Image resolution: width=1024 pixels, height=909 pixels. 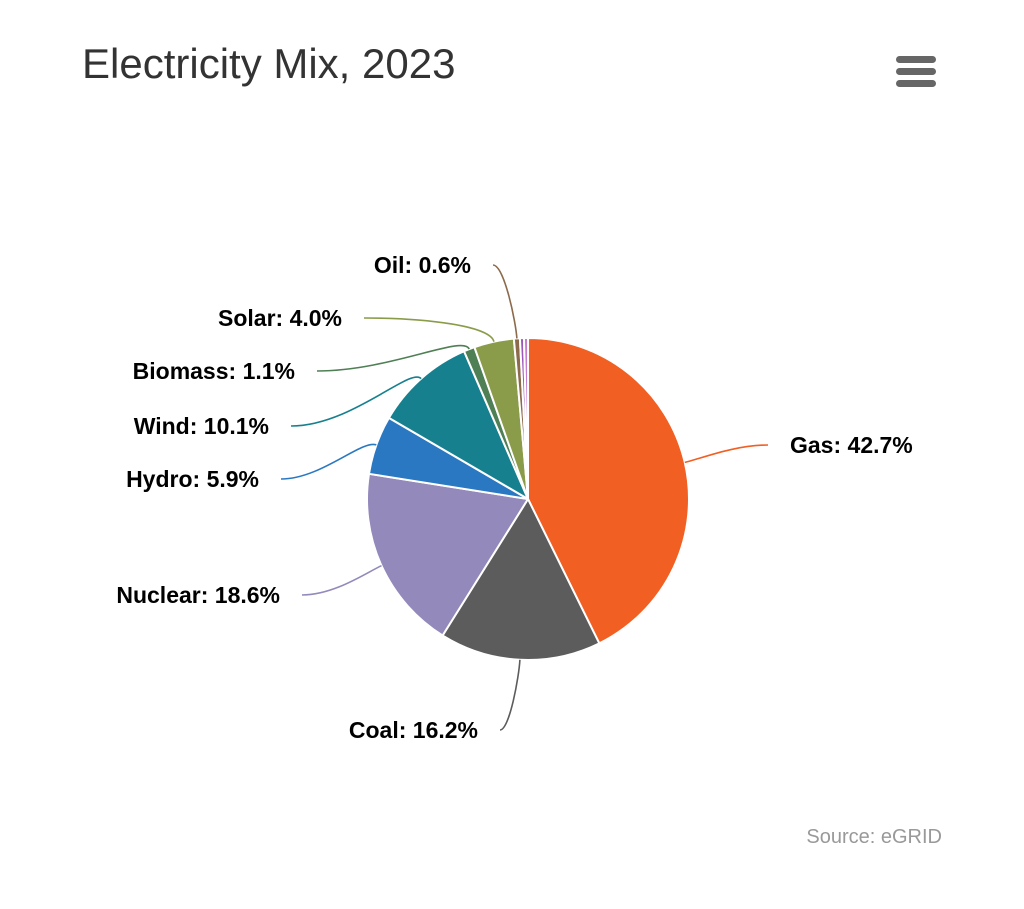 I want to click on chart-credit: Source: eGRID, so click(x=874, y=837).